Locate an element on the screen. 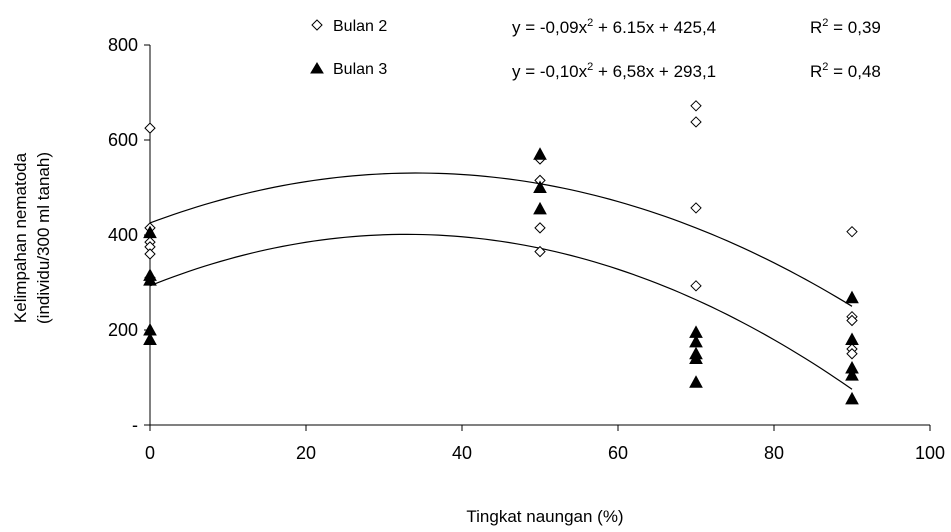 This screenshot has height=532, width=951. x-tick-label: 20 is located at coordinates (306, 453).